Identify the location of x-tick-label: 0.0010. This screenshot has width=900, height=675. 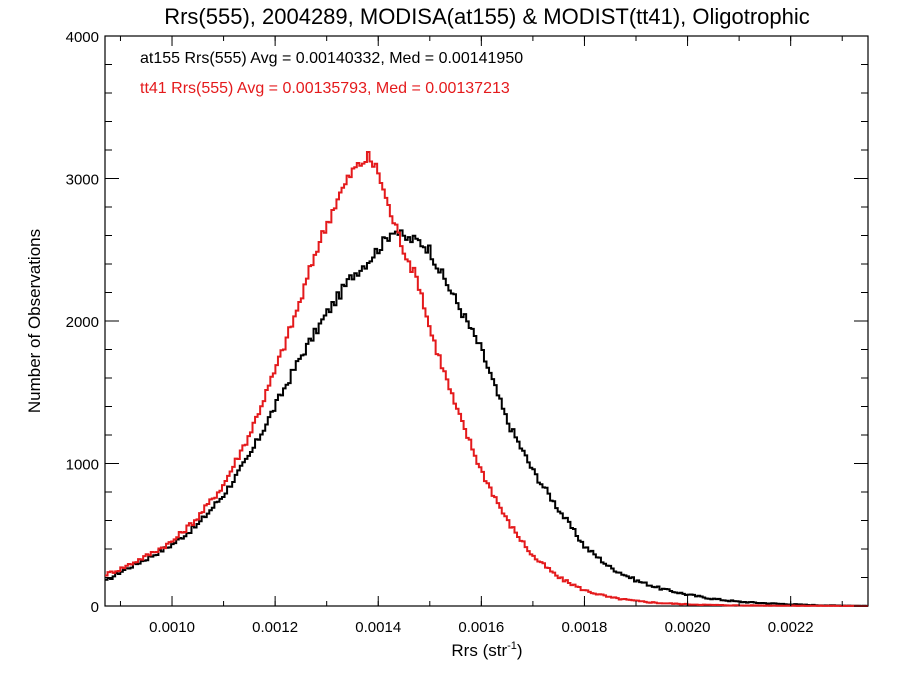
(172, 627).